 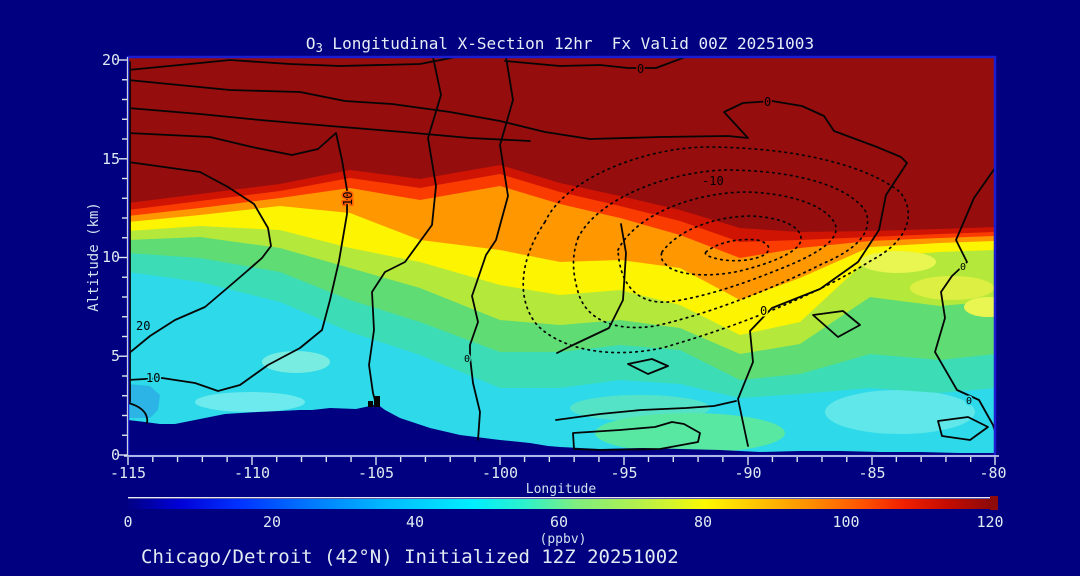 What do you see at coordinates (558, 473) in the screenshot?
I see `x-tick-labels: -115 -110 -105 -100 -95 -90 -85 -80` at bounding box center [558, 473].